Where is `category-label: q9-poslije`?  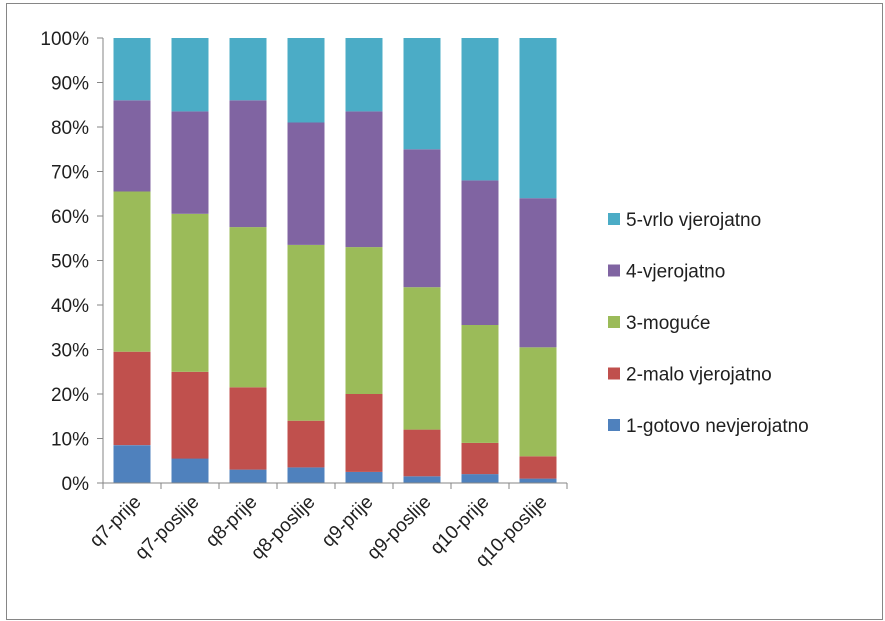
category-label: q9-poslije is located at coordinates (399, 528).